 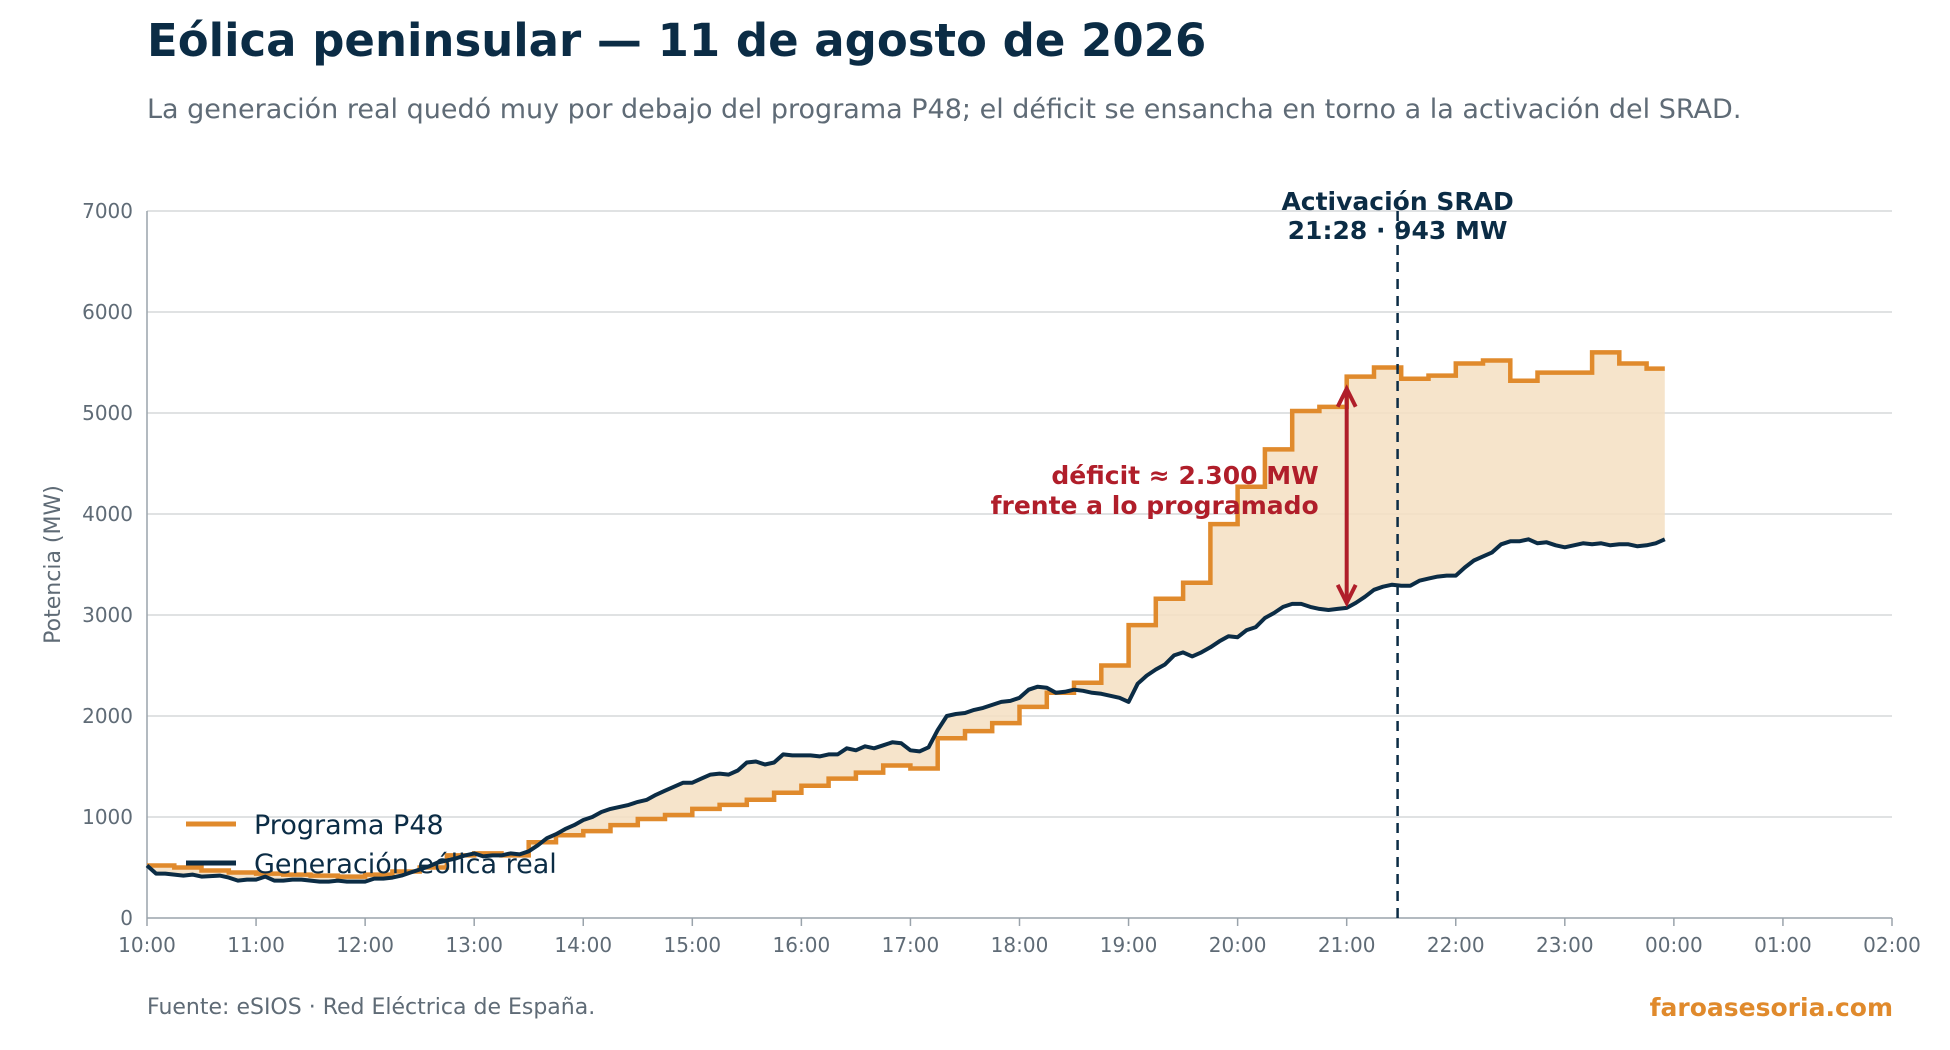 I want to click on y-tick-label: 2000, so click(x=107, y=716).